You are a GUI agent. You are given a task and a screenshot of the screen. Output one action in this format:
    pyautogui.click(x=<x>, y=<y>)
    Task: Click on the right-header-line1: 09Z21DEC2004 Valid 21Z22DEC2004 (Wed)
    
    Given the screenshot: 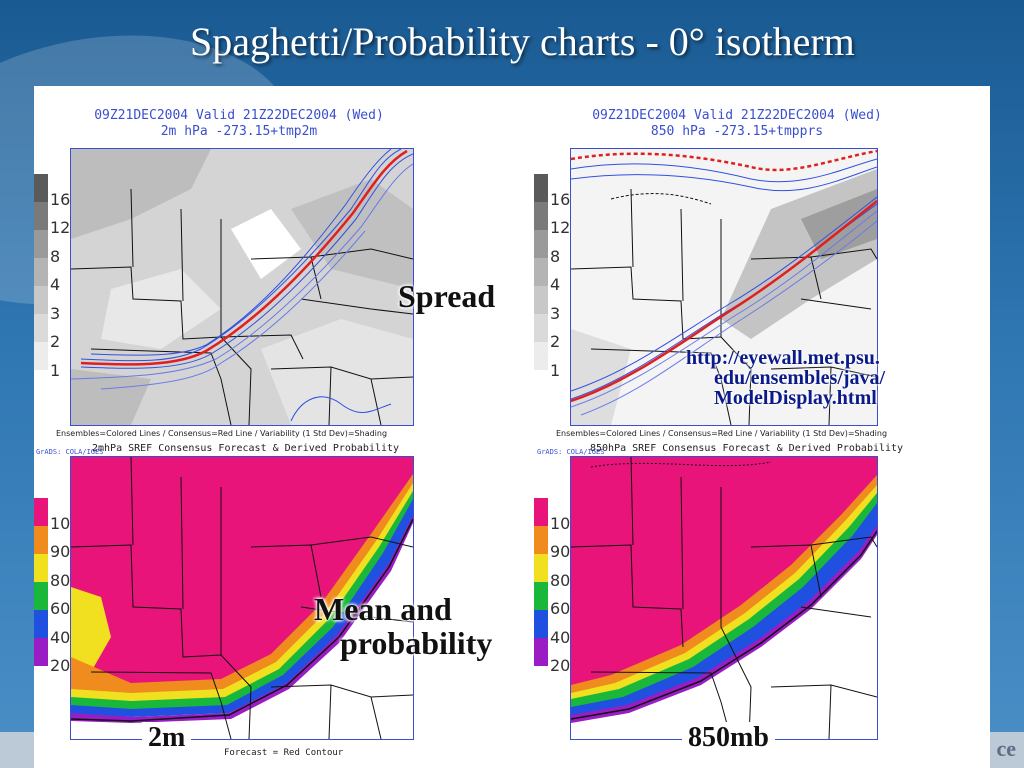 What is the action you would take?
    pyautogui.click(x=737, y=115)
    